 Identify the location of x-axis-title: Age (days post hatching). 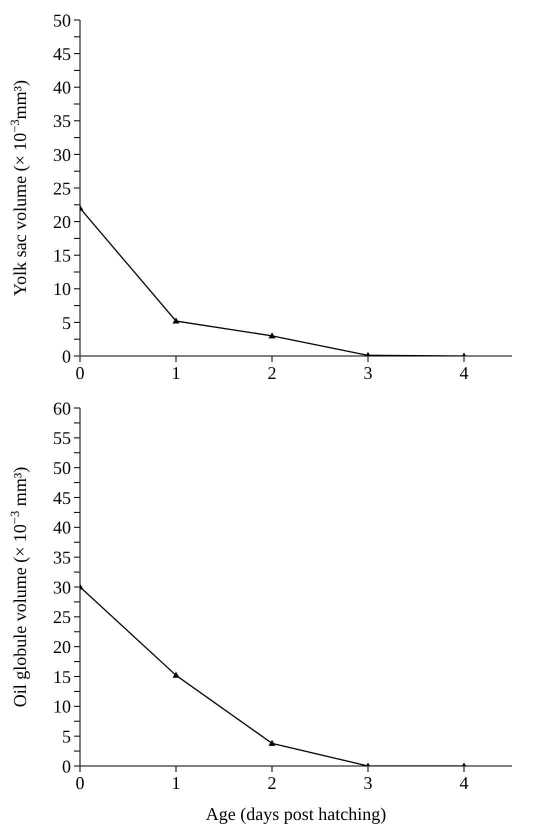
(296, 814).